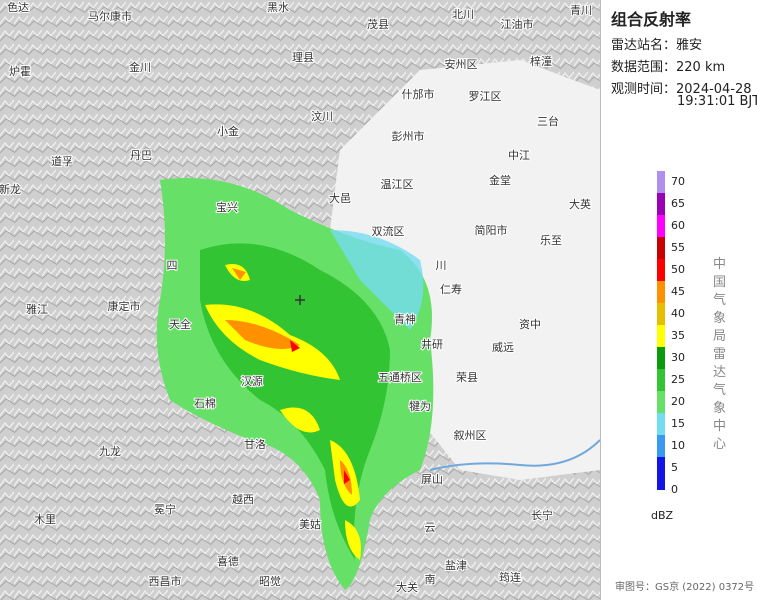 This screenshot has width=757, height=600. Describe the element at coordinates (674, 489) in the screenshot. I see `legend-label: 0` at that location.